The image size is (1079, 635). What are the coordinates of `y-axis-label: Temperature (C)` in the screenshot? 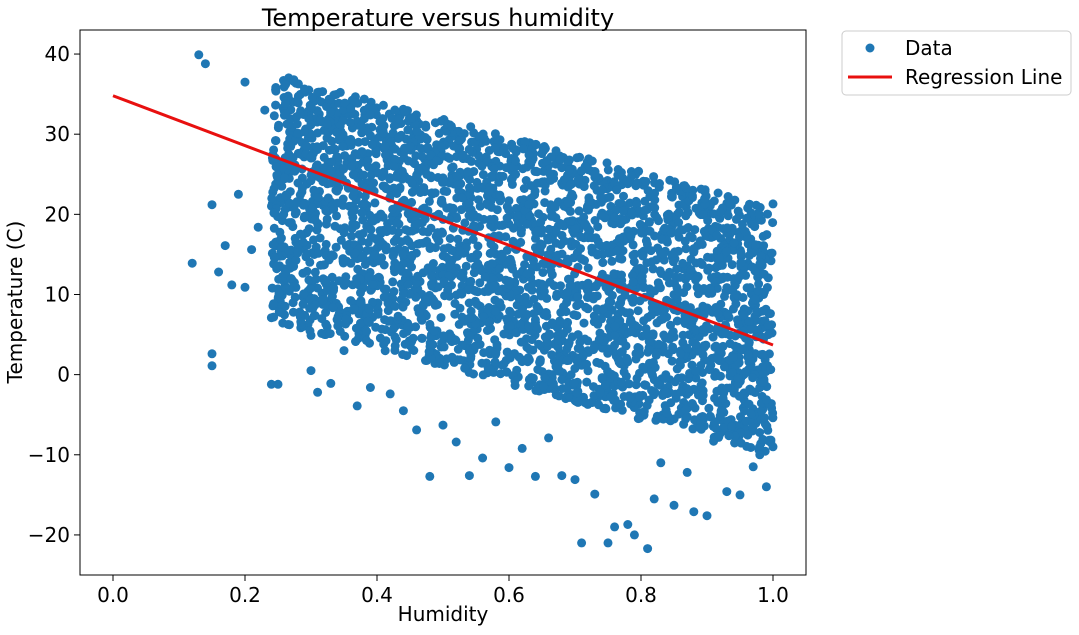 It's located at (15, 303).